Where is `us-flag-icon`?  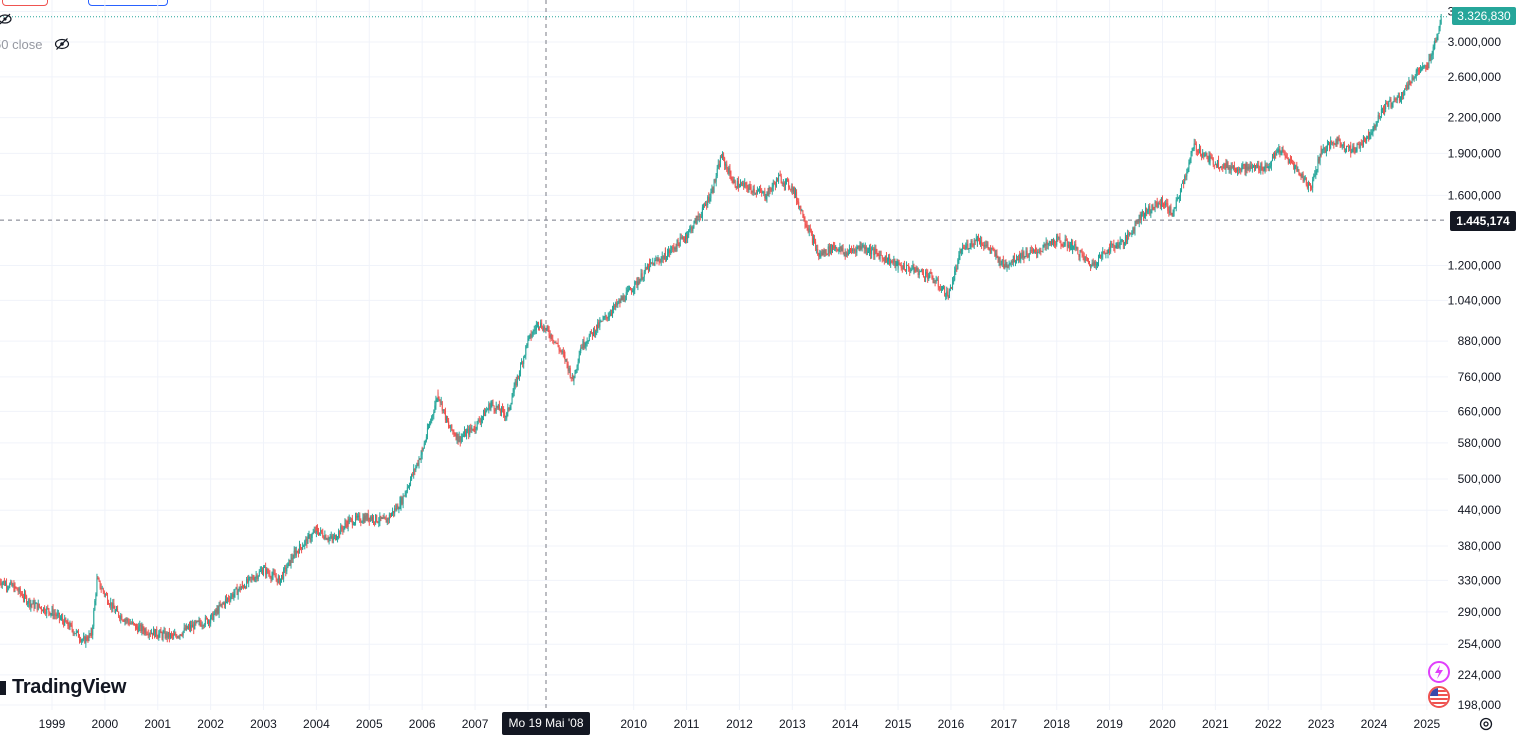 us-flag-icon is located at coordinates (1439, 697).